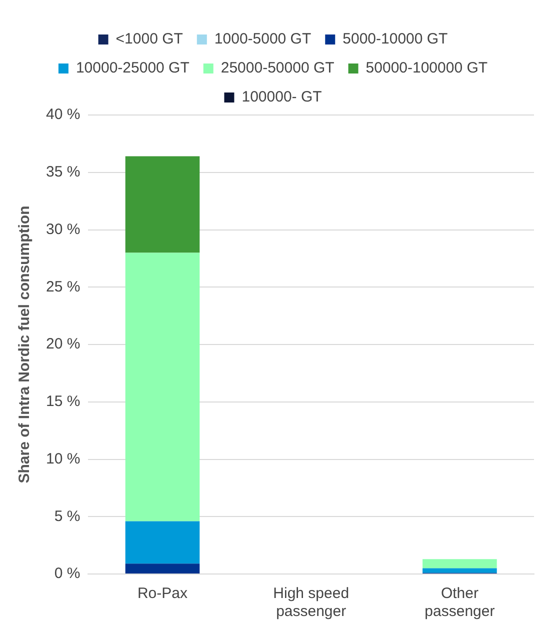  I want to click on y-tick-label: 5 %, so click(67, 516).